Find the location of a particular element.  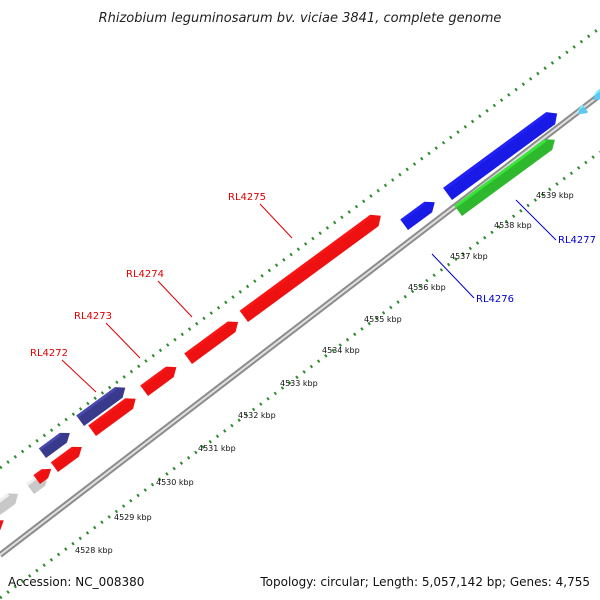

kbp-label: 4531 kbp is located at coordinates (217, 448).